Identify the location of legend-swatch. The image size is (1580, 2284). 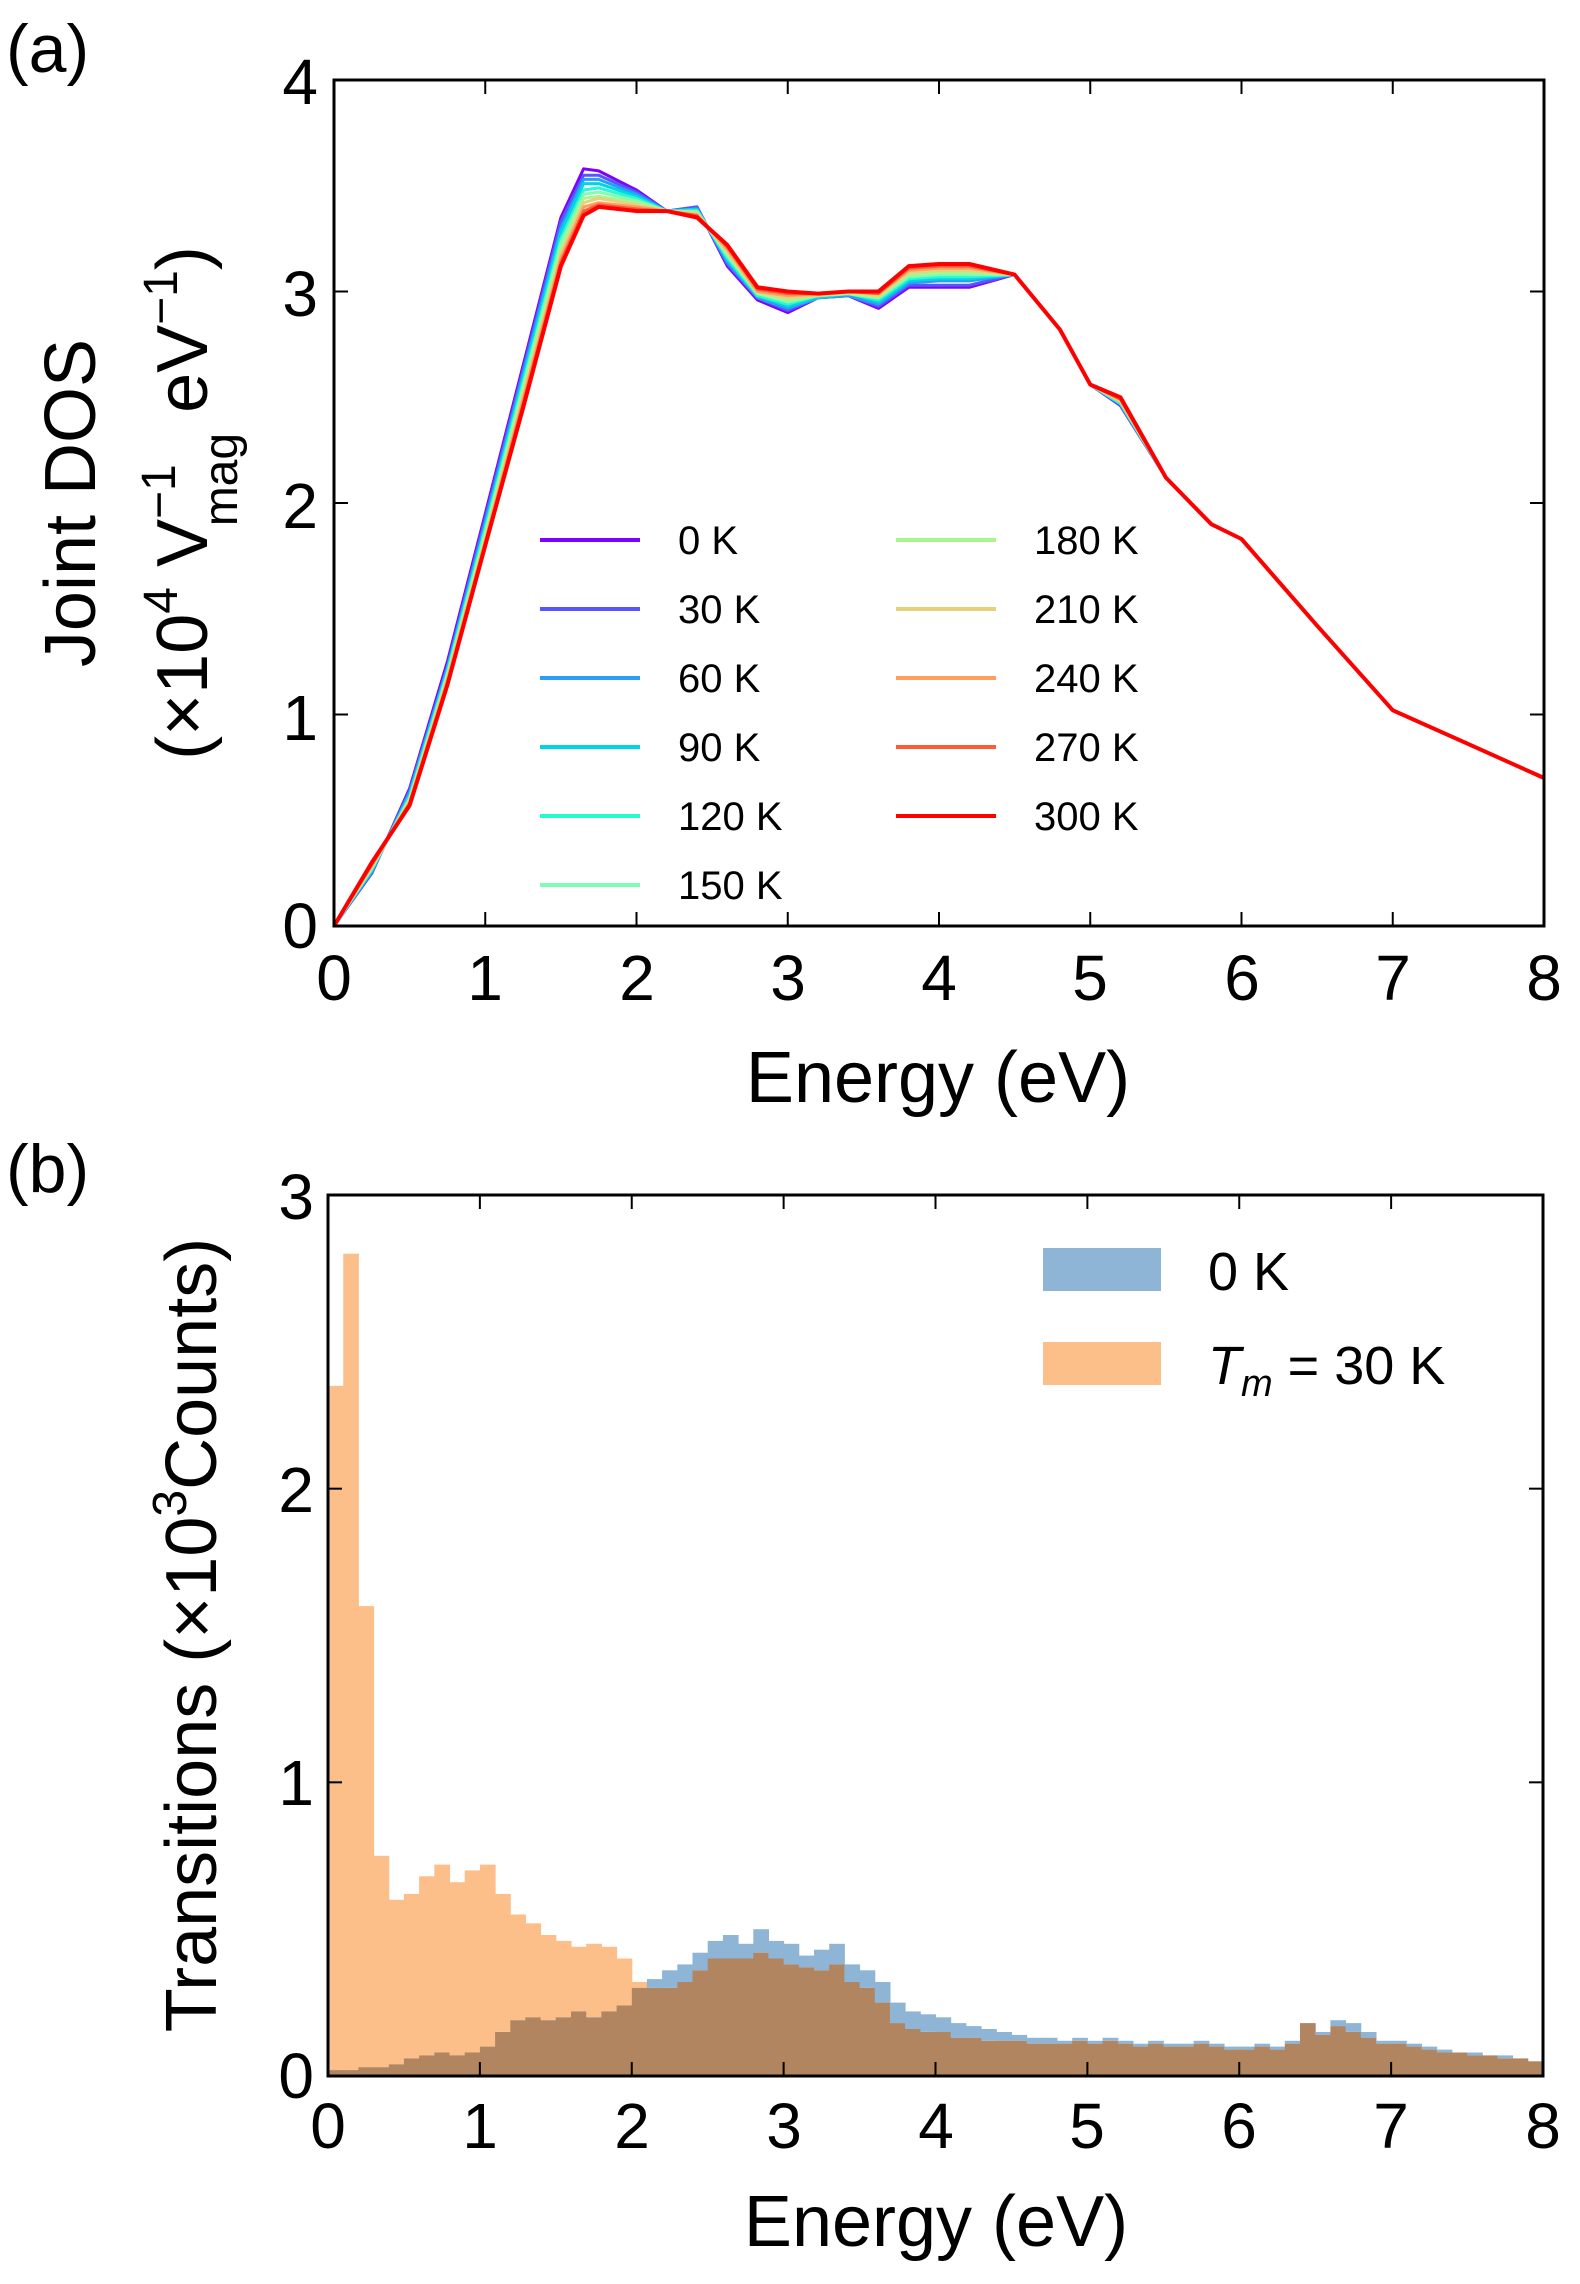
(1102, 1363).